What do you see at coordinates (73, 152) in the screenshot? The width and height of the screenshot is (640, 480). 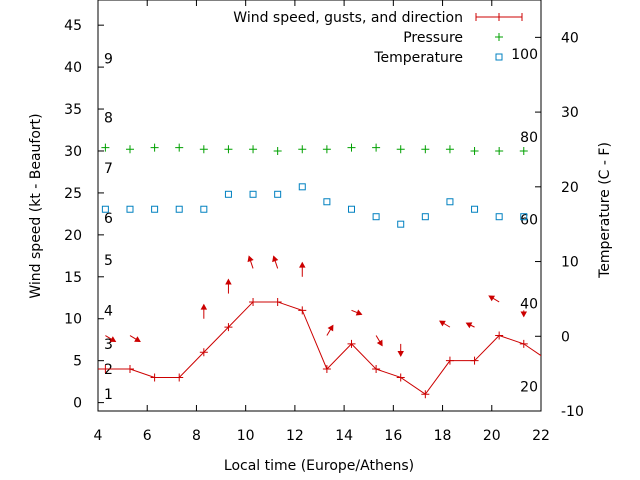 I see `y-tick-label: 30` at bounding box center [73, 152].